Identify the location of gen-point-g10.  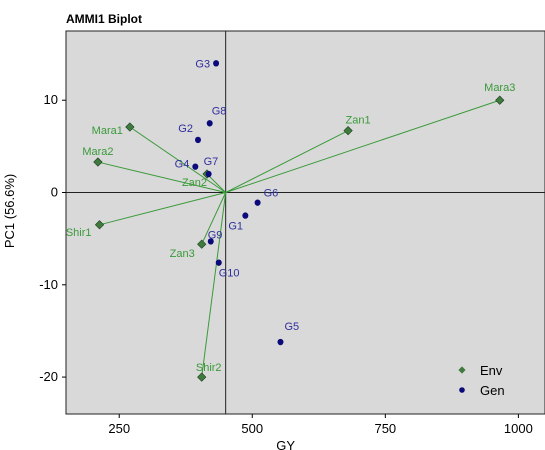
(218, 262).